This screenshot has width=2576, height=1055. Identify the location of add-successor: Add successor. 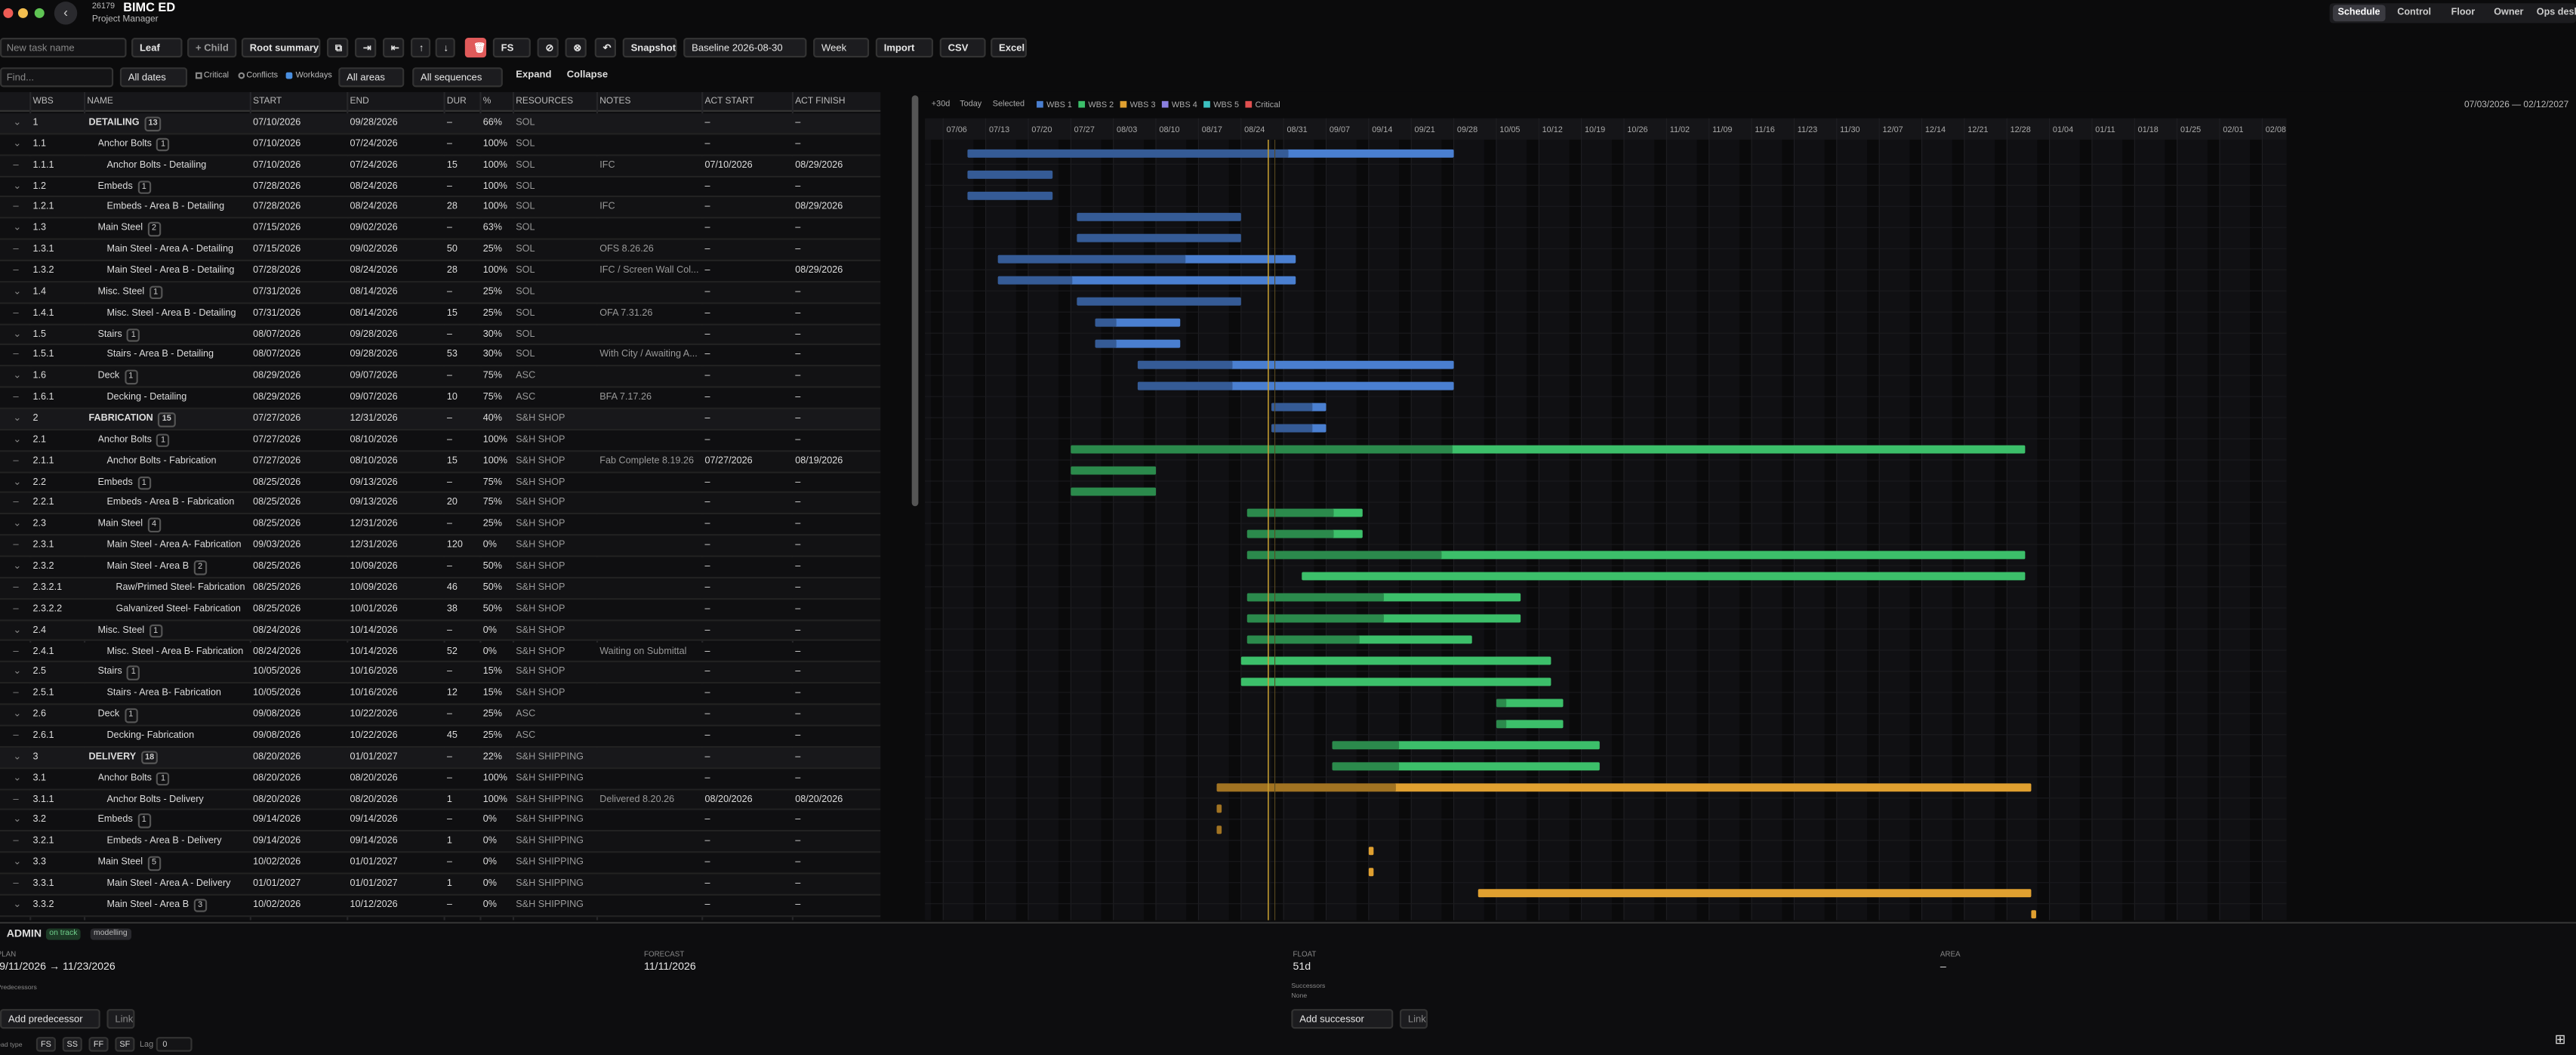
(1342, 1019).